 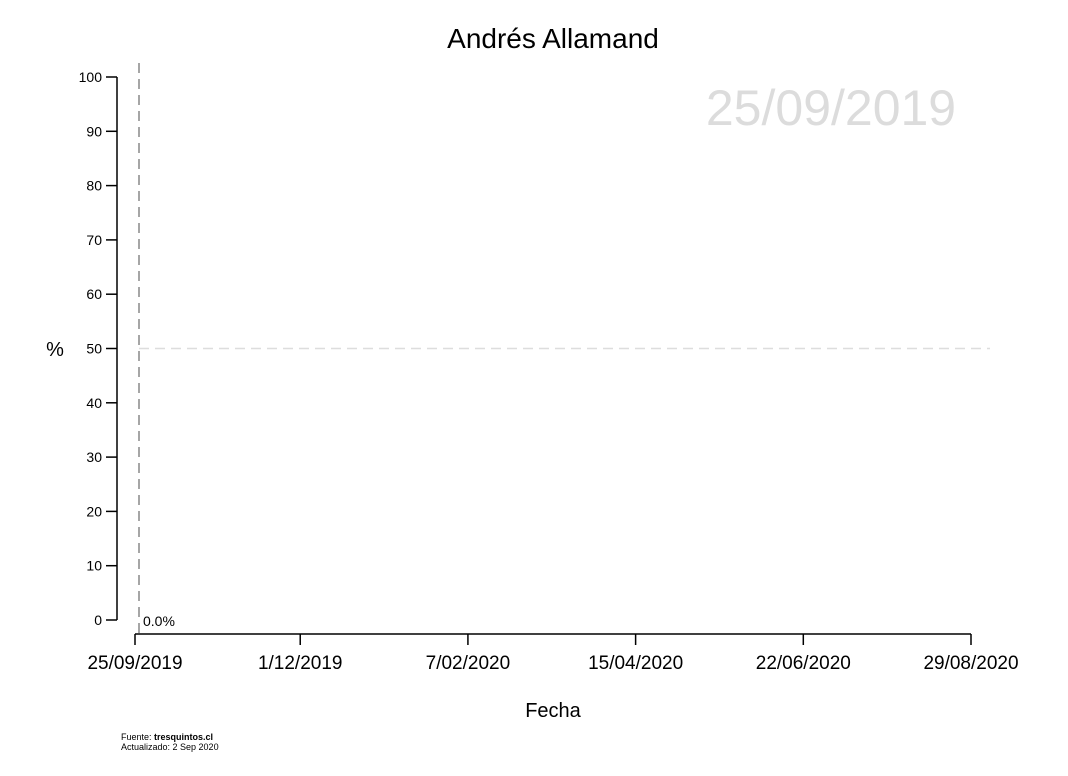 I want to click on footer-source-site: tresquintos.cl, so click(x=184, y=737).